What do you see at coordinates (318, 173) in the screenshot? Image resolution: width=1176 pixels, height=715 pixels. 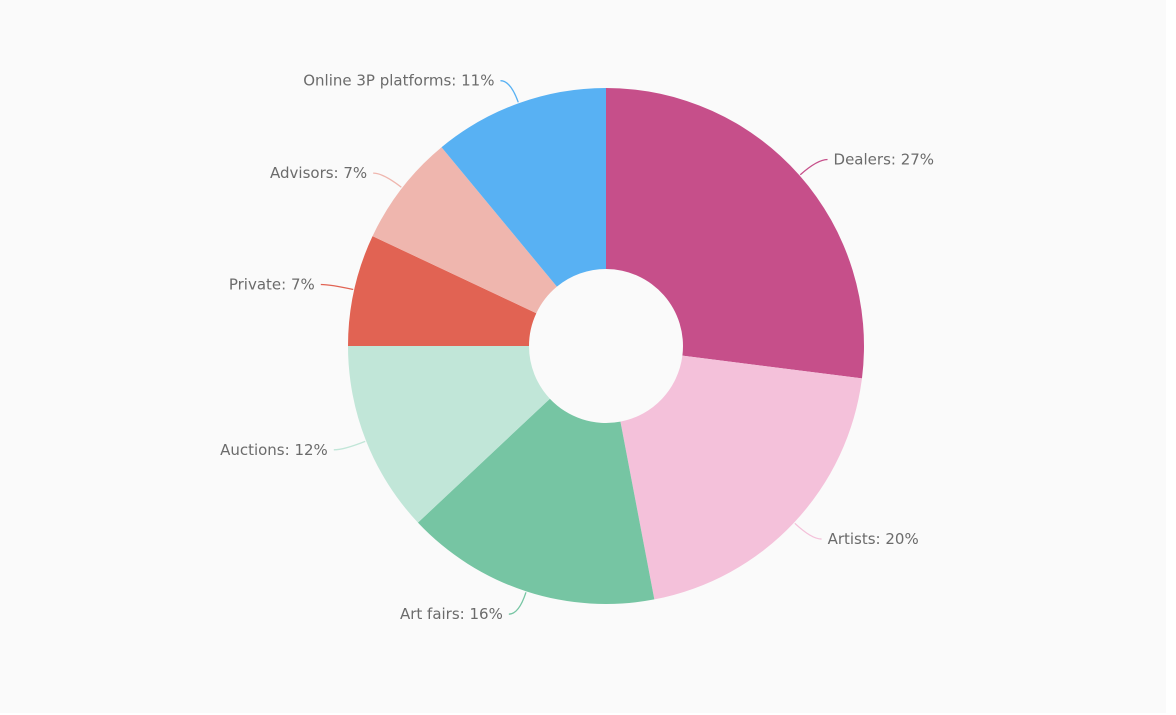 I see `slice-label-advisors: Advisors: 7%` at bounding box center [318, 173].